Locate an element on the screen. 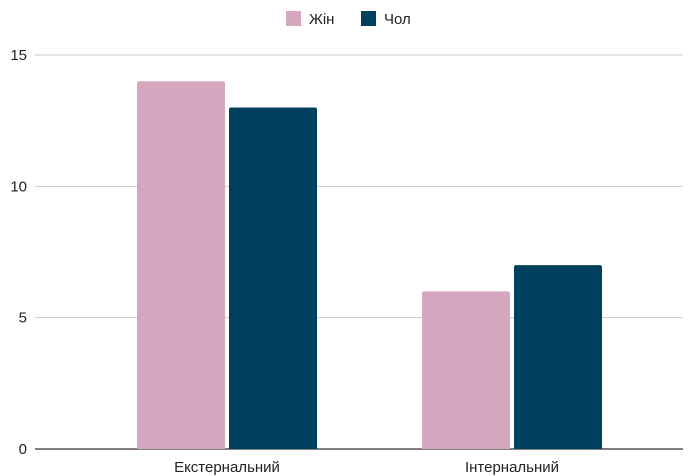 The width and height of the screenshot is (693, 476). legend-label: Чол is located at coordinates (397, 19).